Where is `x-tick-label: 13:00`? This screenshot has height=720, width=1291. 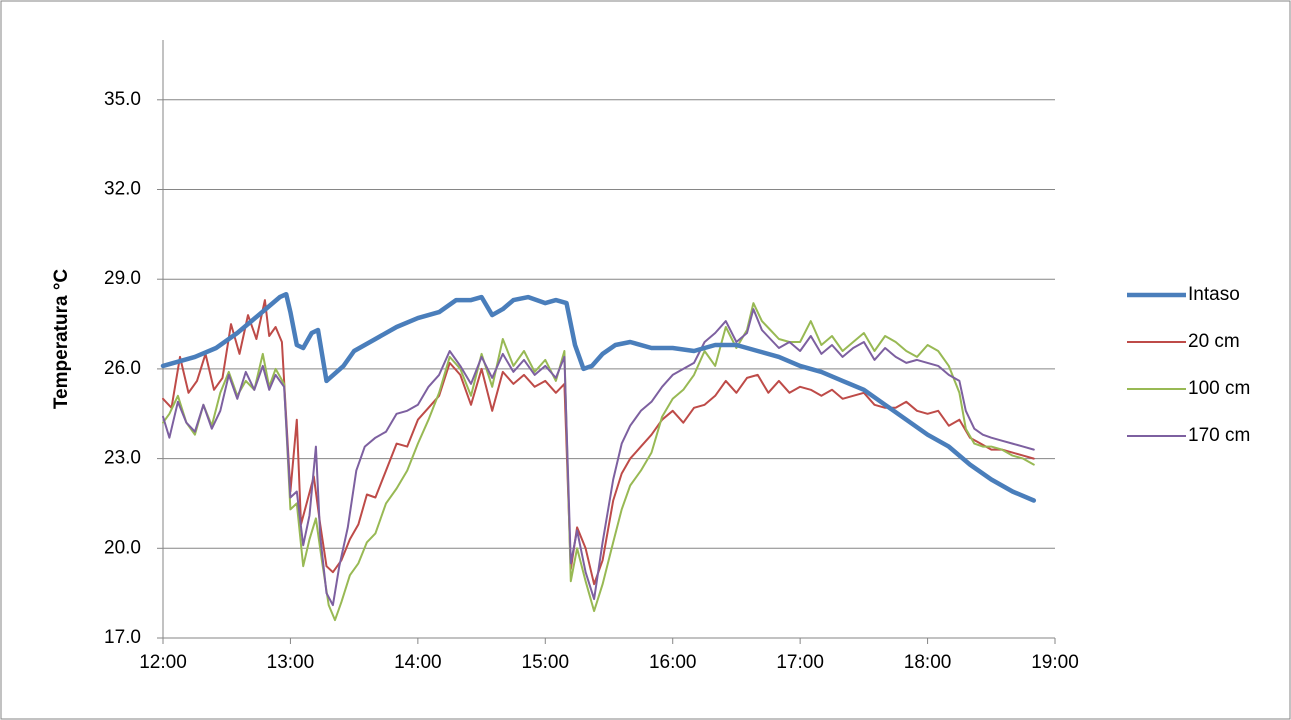 x-tick-label: 13:00 is located at coordinates (291, 662).